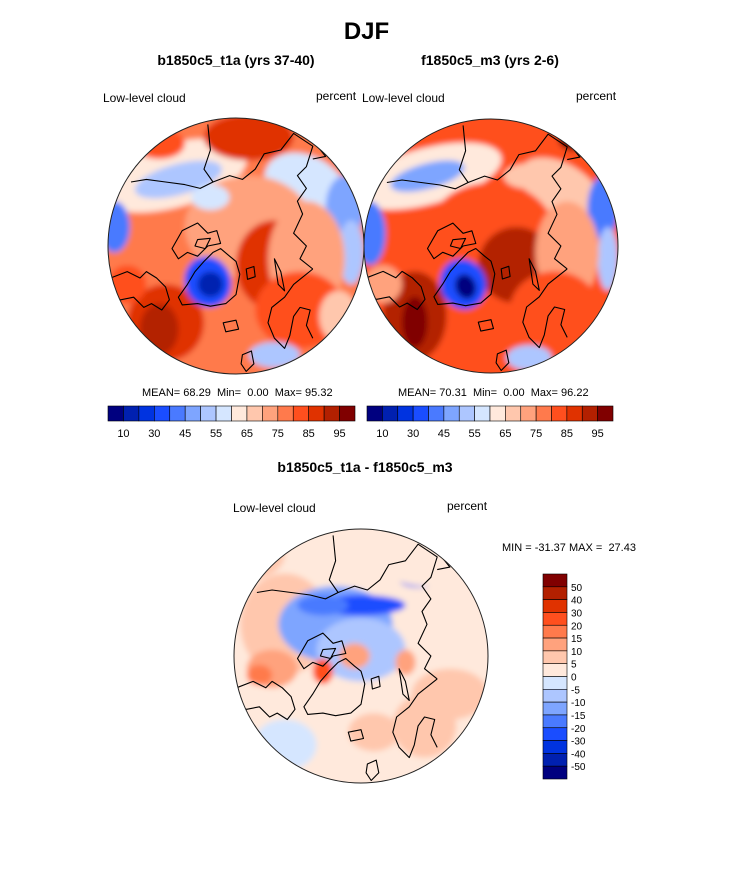  What do you see at coordinates (577, 601) in the screenshot?
I see `colorbar-tick-label: 40` at bounding box center [577, 601].